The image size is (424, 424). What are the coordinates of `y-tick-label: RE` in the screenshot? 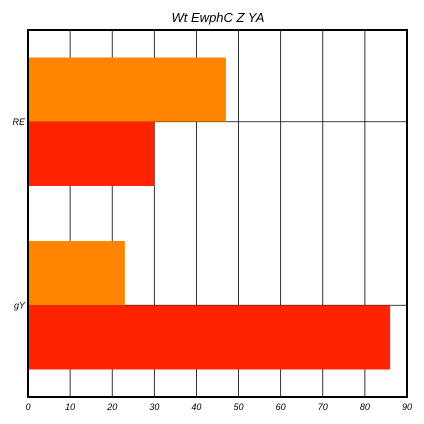 It's located at (18, 122).